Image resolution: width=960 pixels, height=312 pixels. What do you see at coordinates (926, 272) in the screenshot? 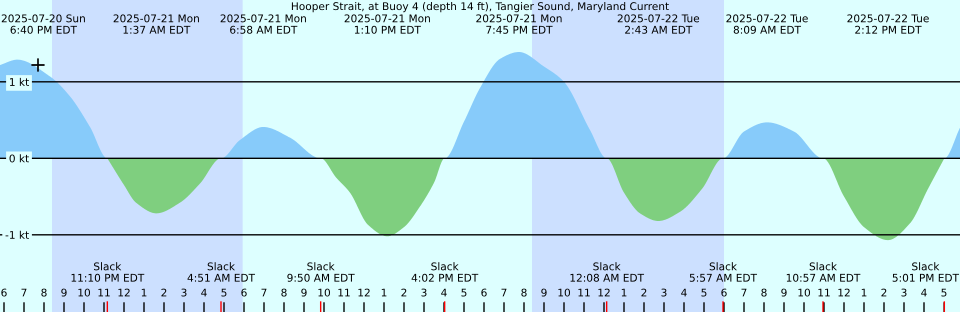
I see `annotation: Slack 5:01 PM EDT` at bounding box center [926, 272].